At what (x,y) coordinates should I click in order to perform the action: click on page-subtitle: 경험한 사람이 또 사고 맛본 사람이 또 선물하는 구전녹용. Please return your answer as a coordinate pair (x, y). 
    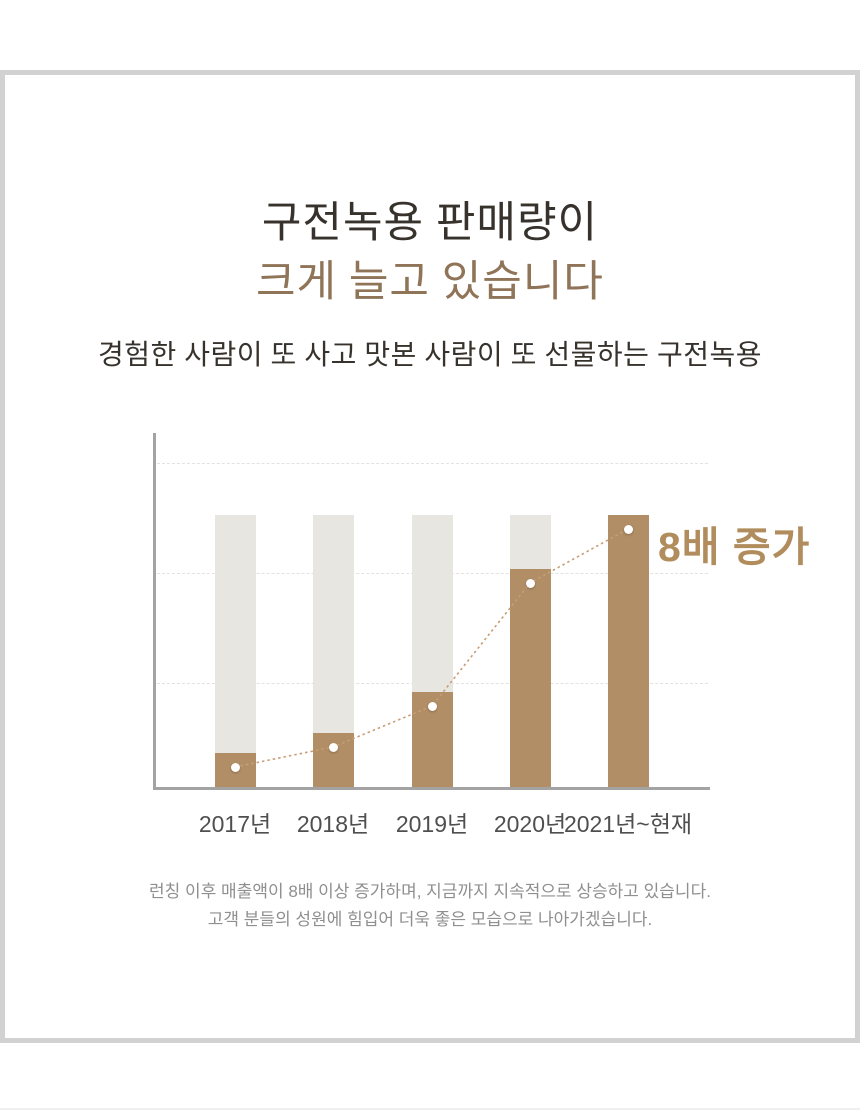
    Looking at the image, I should click on (430, 355).